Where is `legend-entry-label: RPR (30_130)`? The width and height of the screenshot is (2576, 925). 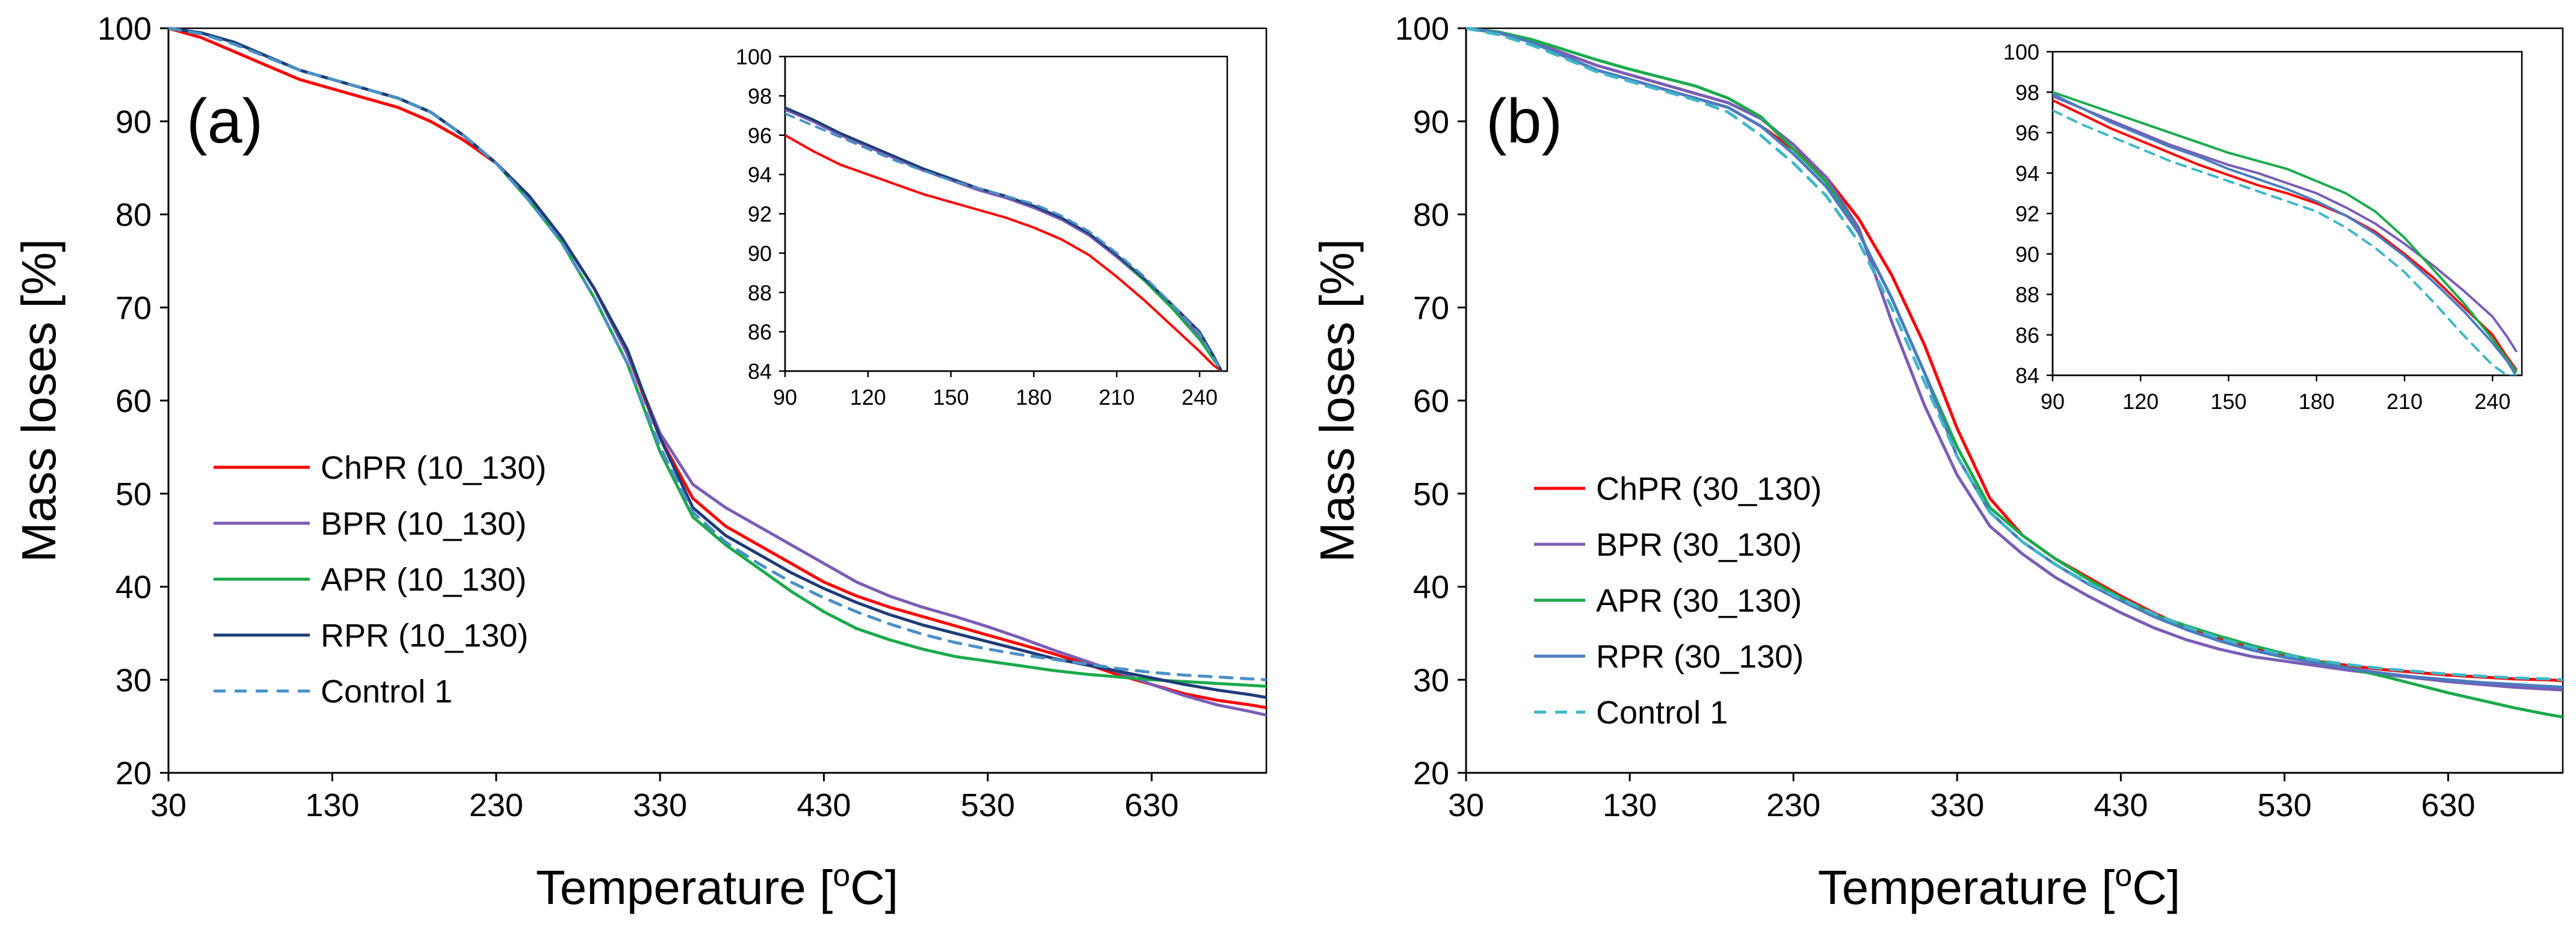 legend-entry-label: RPR (30_130) is located at coordinates (1700, 657).